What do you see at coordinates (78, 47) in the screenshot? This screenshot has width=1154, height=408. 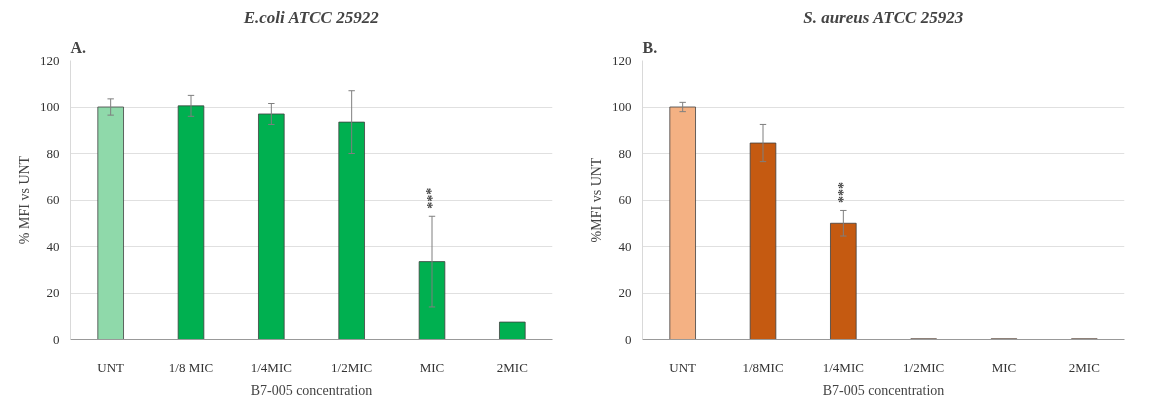 I see `text: A.` at bounding box center [78, 47].